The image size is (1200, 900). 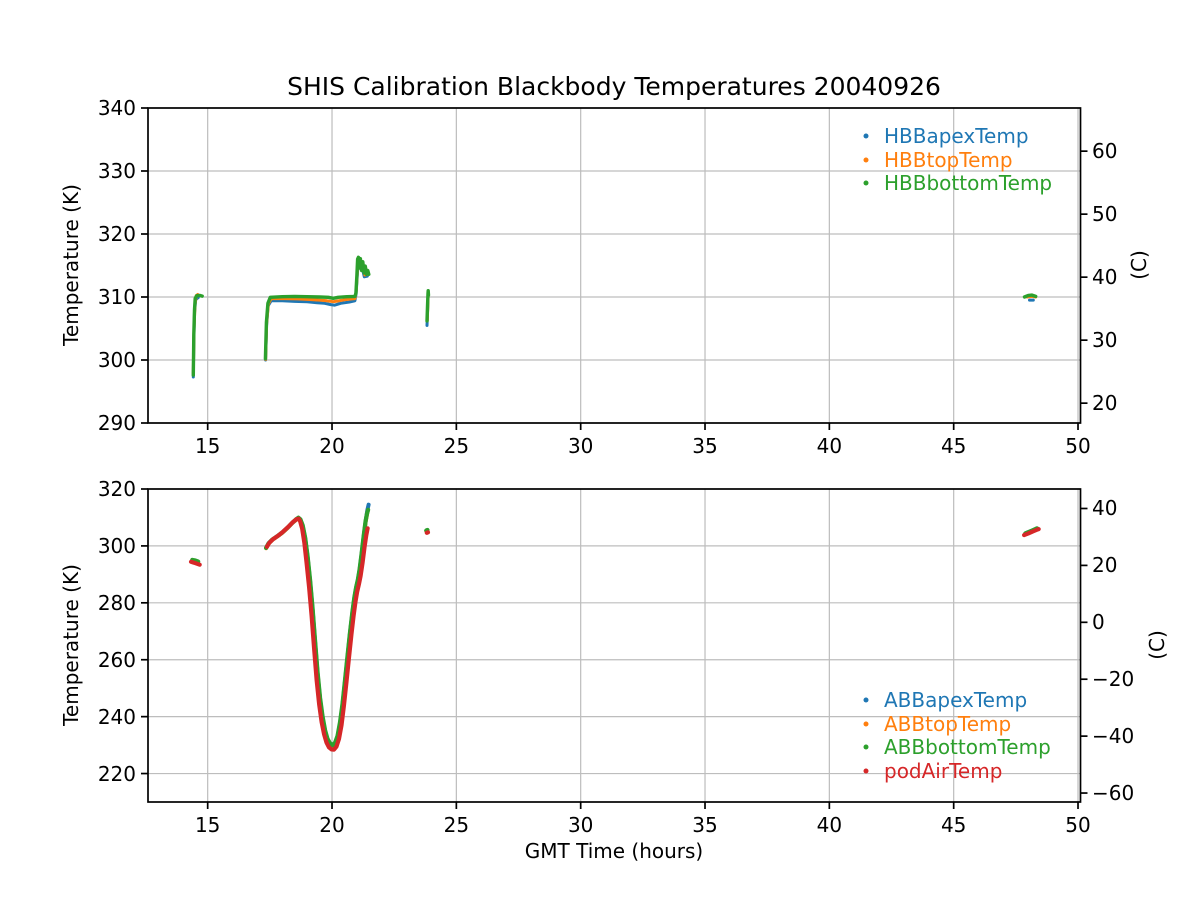 I want to click on bottom-ylabel-left: Temperature (K), so click(x=71, y=645).